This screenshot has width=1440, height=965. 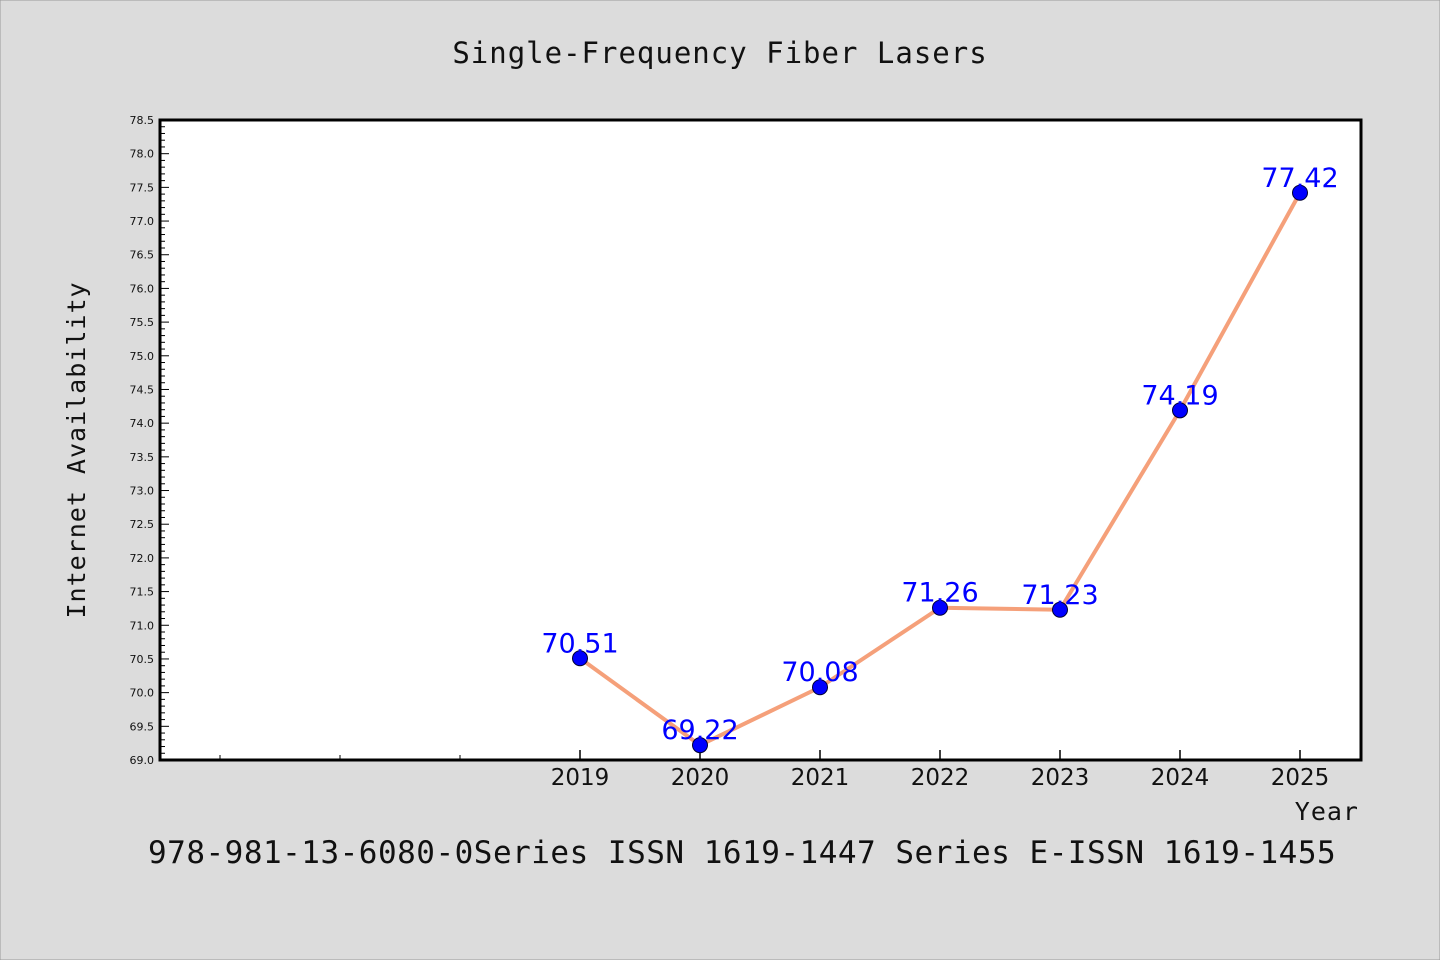 What do you see at coordinates (142, 154) in the screenshot?
I see `y-tick-label: 78.0` at bounding box center [142, 154].